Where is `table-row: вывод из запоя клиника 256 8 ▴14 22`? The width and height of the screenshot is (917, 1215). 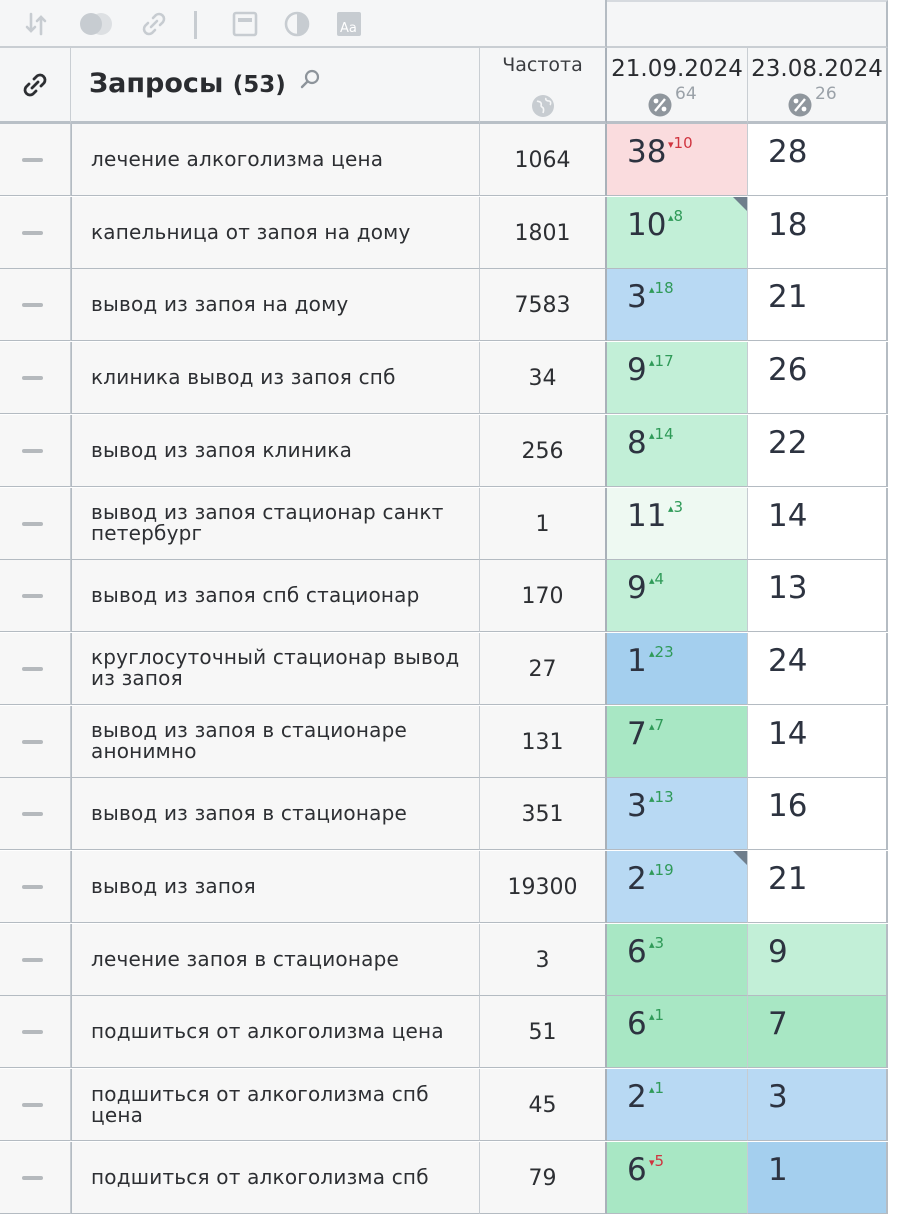
table-row: вывод из запоя клиника 256 8 ▴14 22 is located at coordinates (444, 451).